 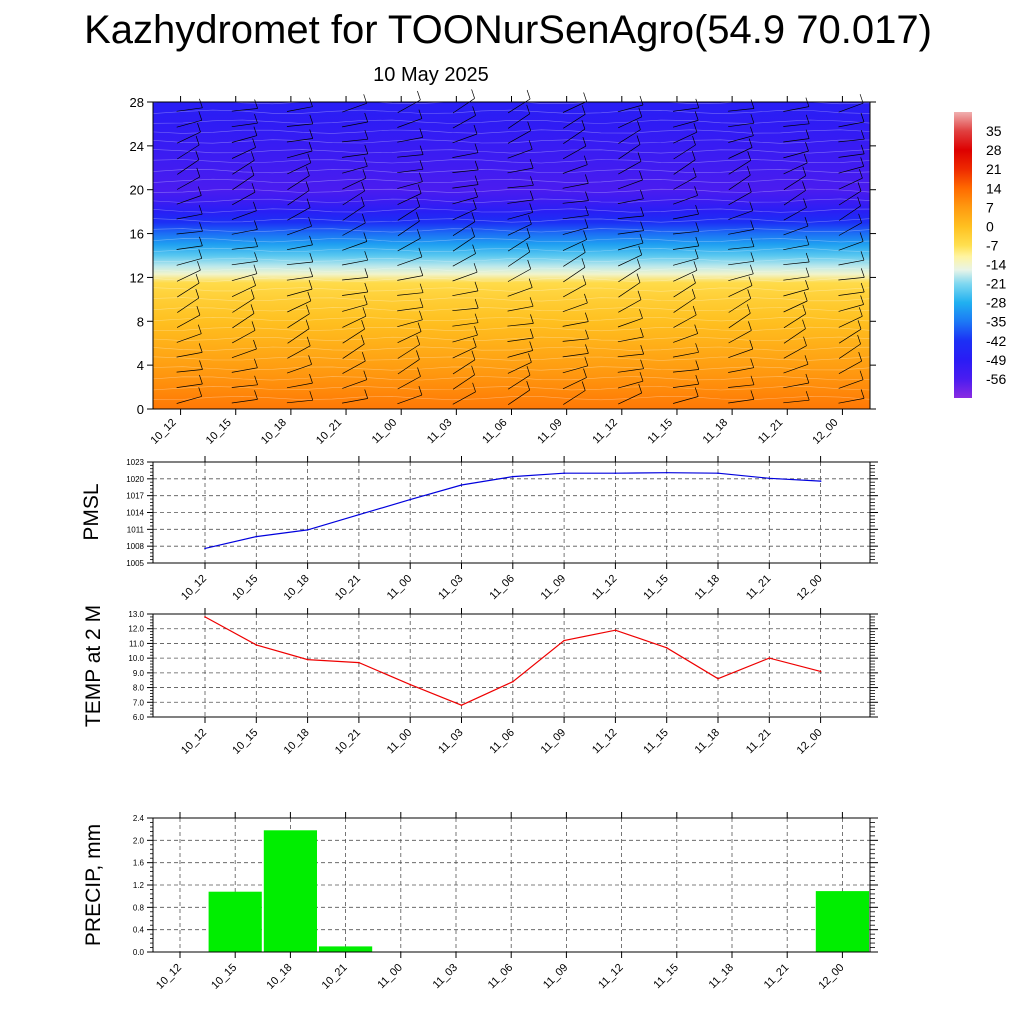 I want to click on y-tick-label: 1.2, so click(x=139, y=885).